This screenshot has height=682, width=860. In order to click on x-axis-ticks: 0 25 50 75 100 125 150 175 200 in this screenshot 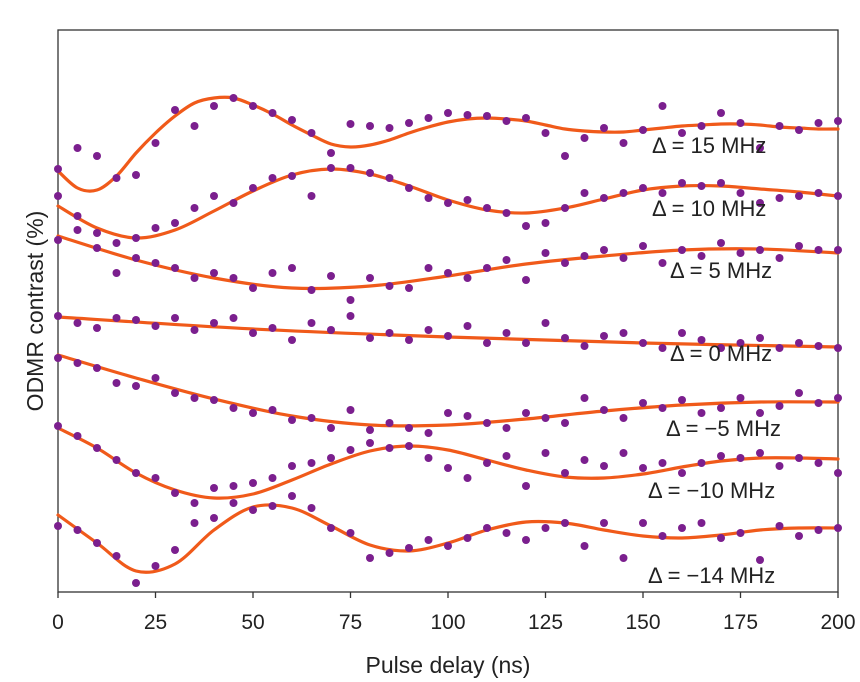, I will do `click(454, 613)`.